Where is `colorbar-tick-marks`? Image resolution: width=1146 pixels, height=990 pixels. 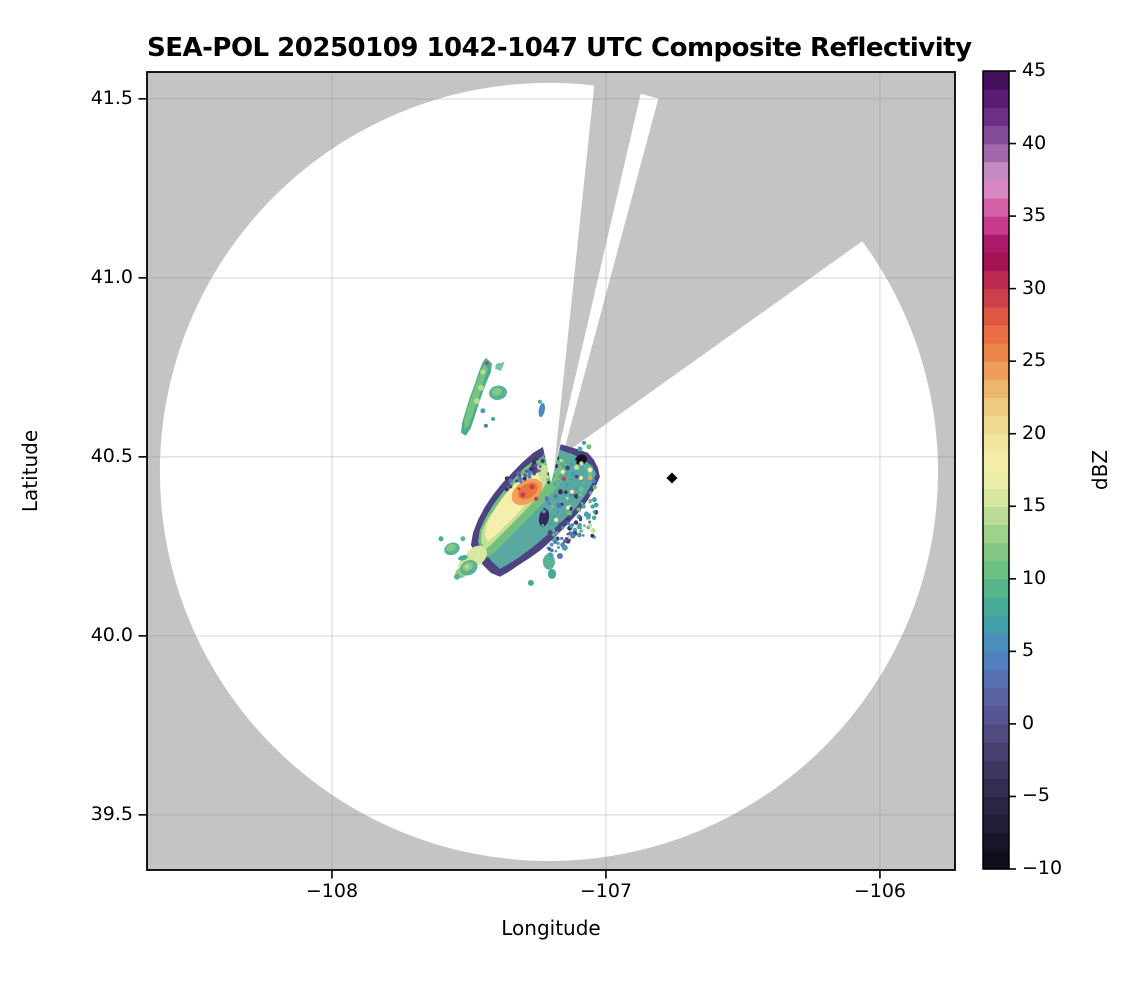 colorbar-tick-marks is located at coordinates (1012, 470).